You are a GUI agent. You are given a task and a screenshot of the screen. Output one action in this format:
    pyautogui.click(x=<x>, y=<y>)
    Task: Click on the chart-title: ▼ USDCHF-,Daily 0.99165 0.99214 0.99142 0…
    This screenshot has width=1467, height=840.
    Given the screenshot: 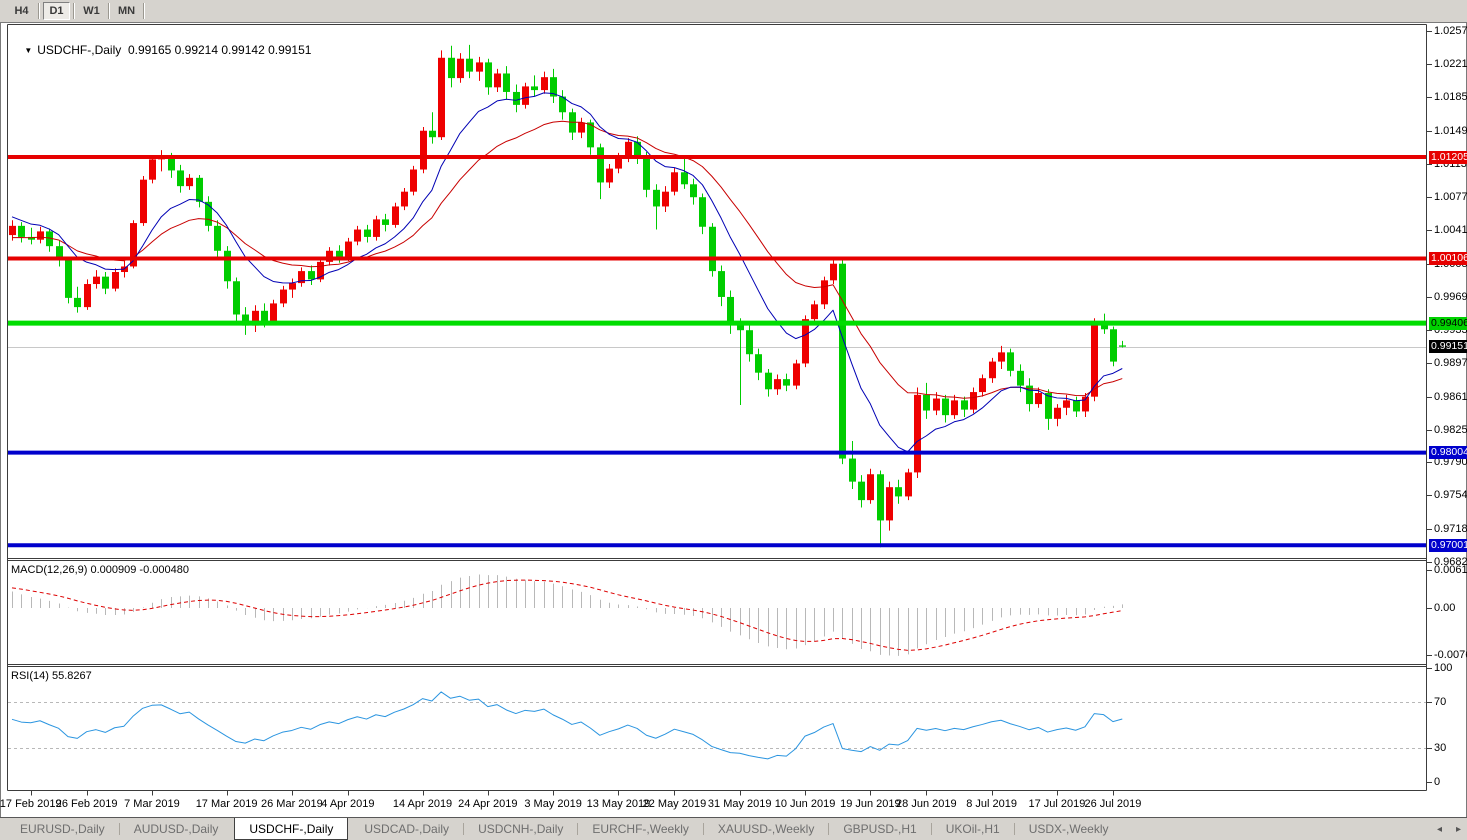 What is the action you would take?
    pyautogui.click(x=161, y=50)
    